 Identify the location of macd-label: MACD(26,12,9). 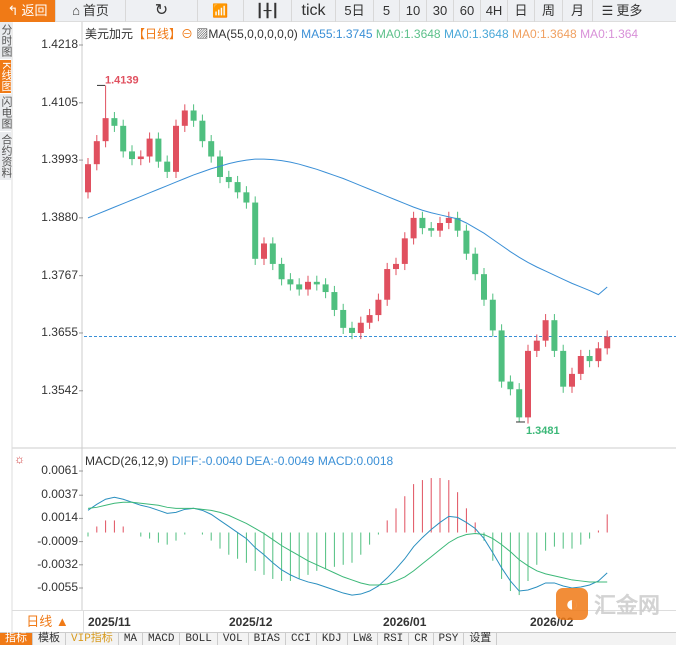
(127, 461).